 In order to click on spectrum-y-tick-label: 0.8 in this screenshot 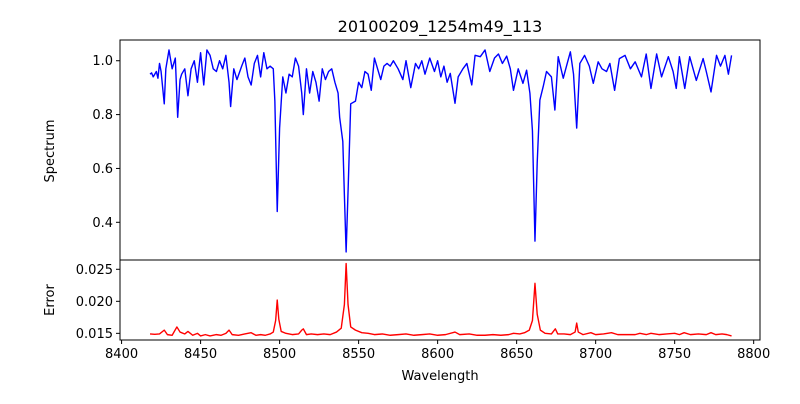, I will do `click(102, 115)`.